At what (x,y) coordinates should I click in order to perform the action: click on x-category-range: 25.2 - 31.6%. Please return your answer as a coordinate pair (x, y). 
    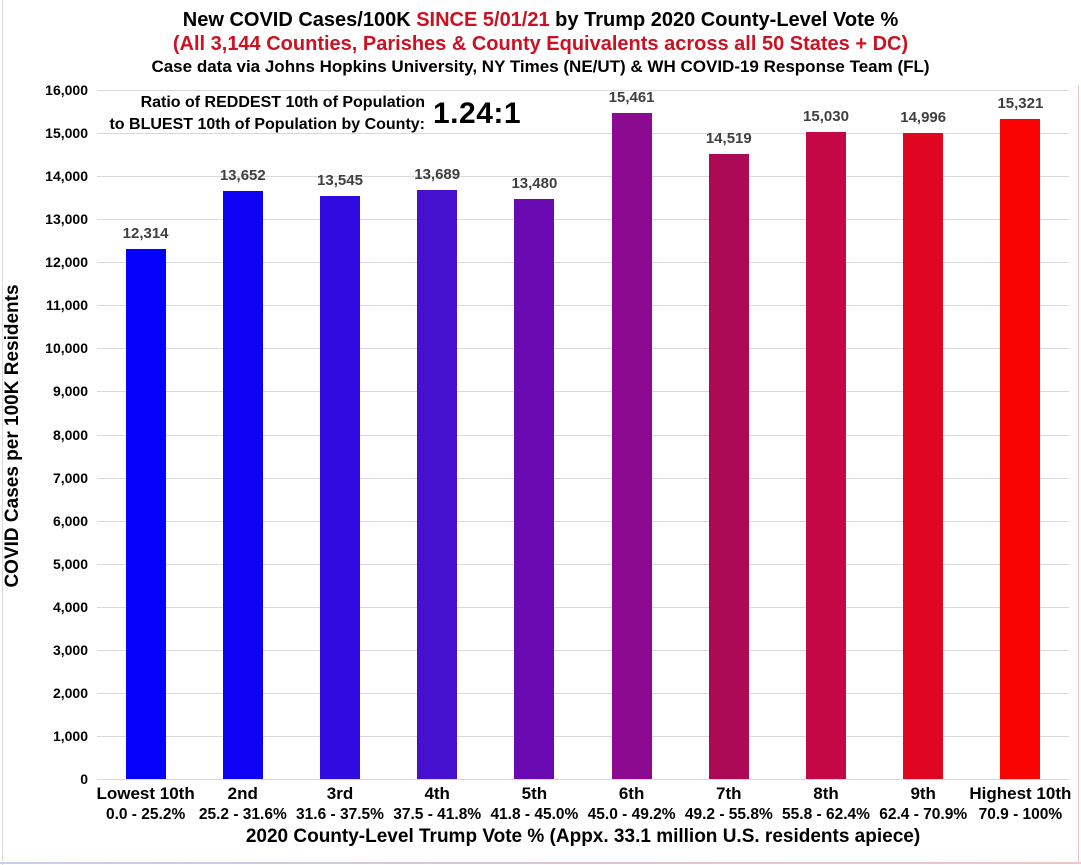
    Looking at the image, I should click on (242, 814).